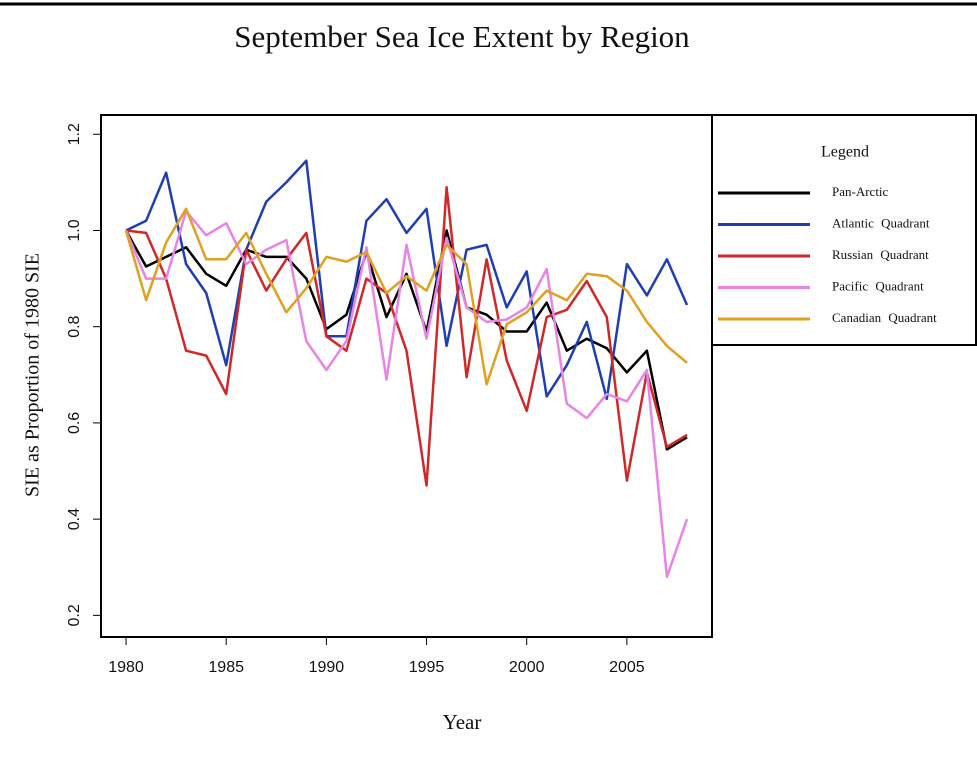  What do you see at coordinates (74, 326) in the screenshot?
I see `y-tick-label: 0.8` at bounding box center [74, 326].